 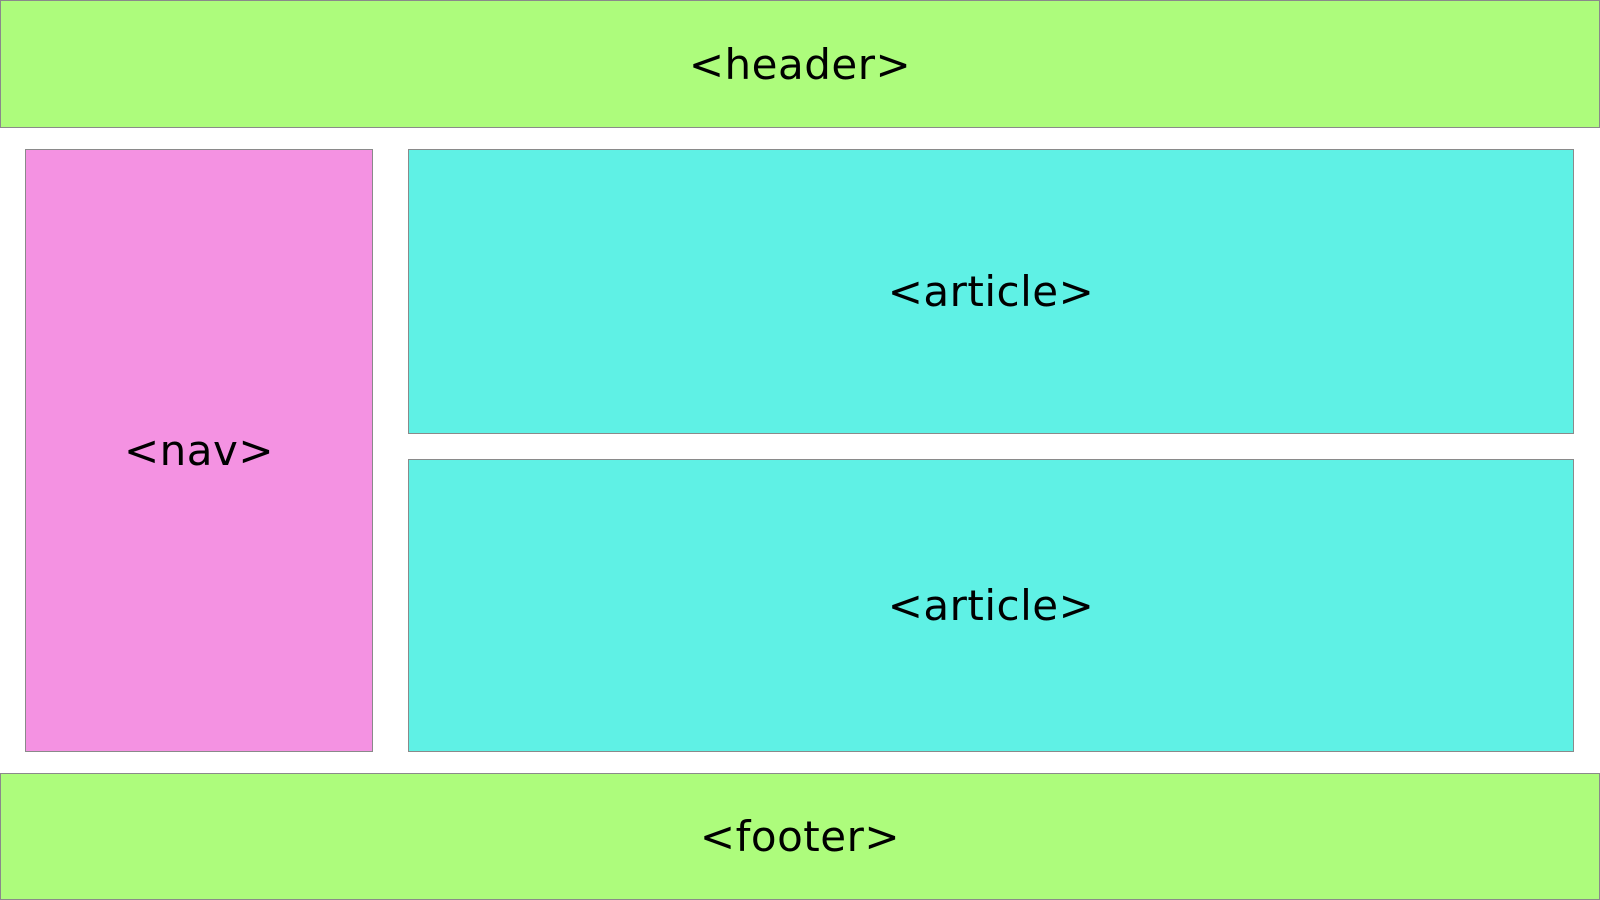 I want to click on footer-region: <footer>, so click(x=800, y=836).